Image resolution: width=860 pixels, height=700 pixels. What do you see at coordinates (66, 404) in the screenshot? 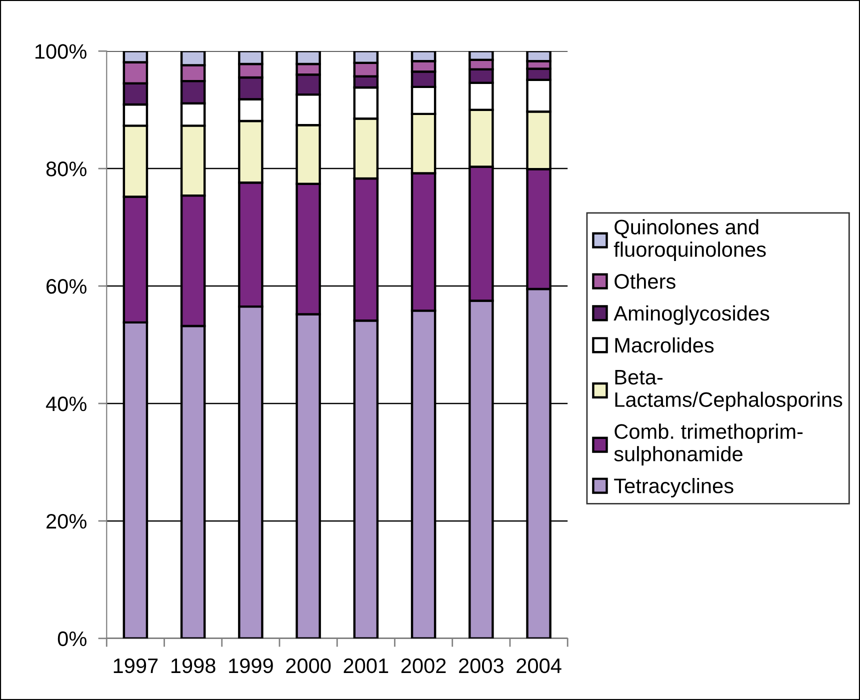
I see `y-tick-label: 40%` at bounding box center [66, 404].